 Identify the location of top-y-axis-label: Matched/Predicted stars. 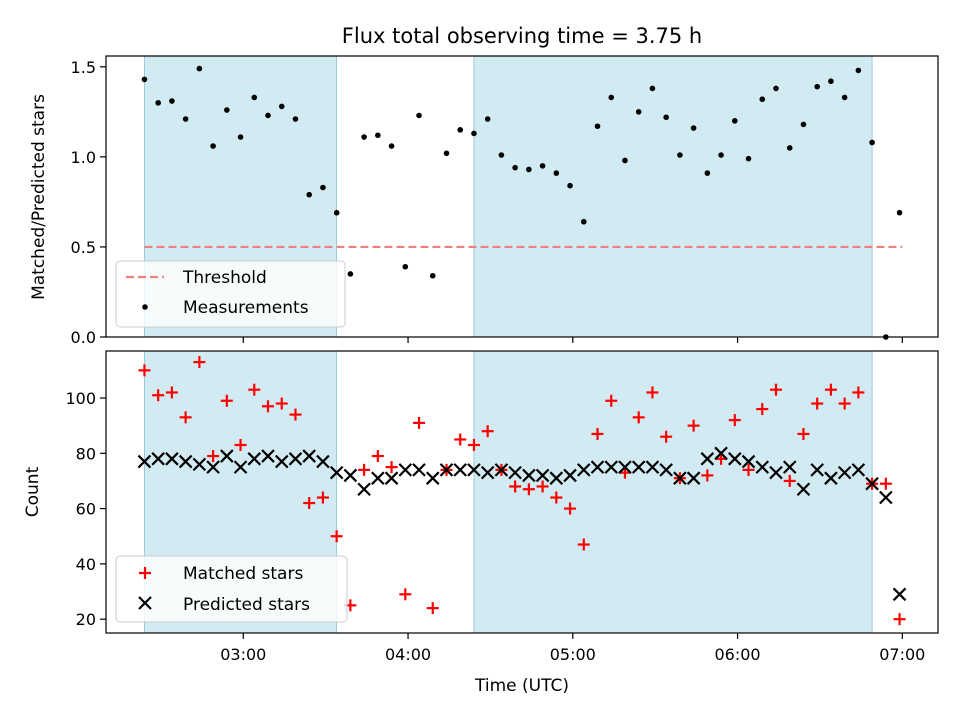
(39, 197).